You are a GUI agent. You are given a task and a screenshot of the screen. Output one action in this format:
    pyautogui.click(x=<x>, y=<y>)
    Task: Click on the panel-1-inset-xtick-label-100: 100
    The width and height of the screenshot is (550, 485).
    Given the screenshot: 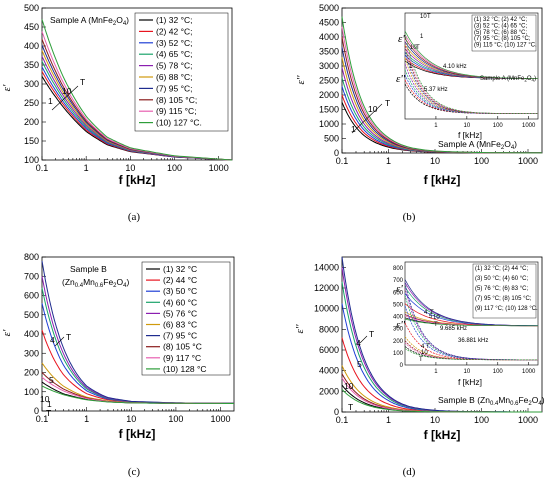 What is the action you would take?
    pyautogui.click(x=498, y=126)
    